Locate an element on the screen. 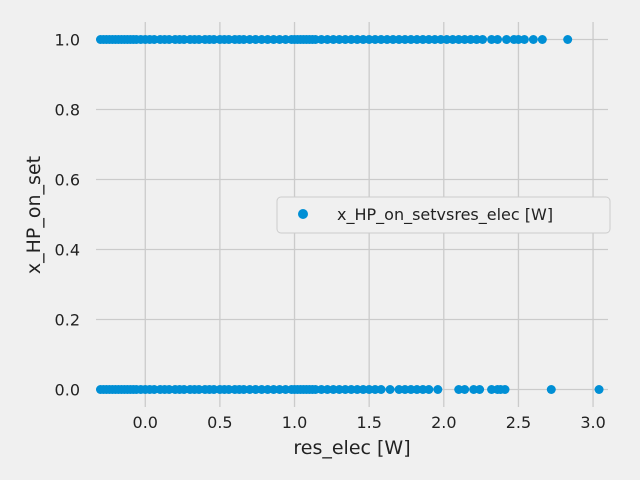 Image resolution: width=640 pixels, height=480 pixels. legend: x_HP_on_setvsres_elec [W] is located at coordinates (443, 215).